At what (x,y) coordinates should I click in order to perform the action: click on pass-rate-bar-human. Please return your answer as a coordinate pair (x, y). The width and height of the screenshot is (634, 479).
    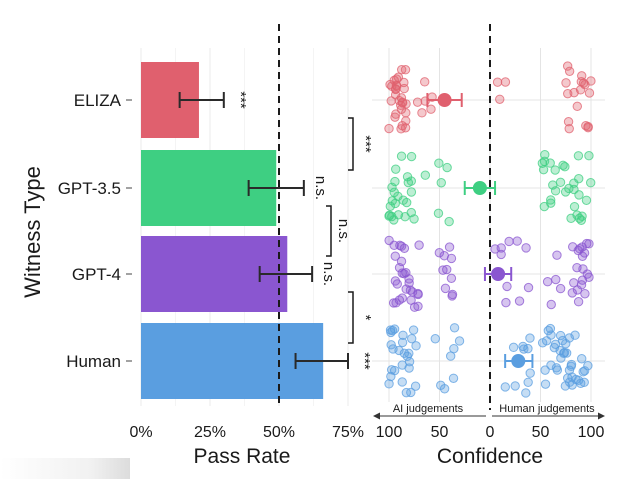
    Looking at the image, I should click on (232, 361).